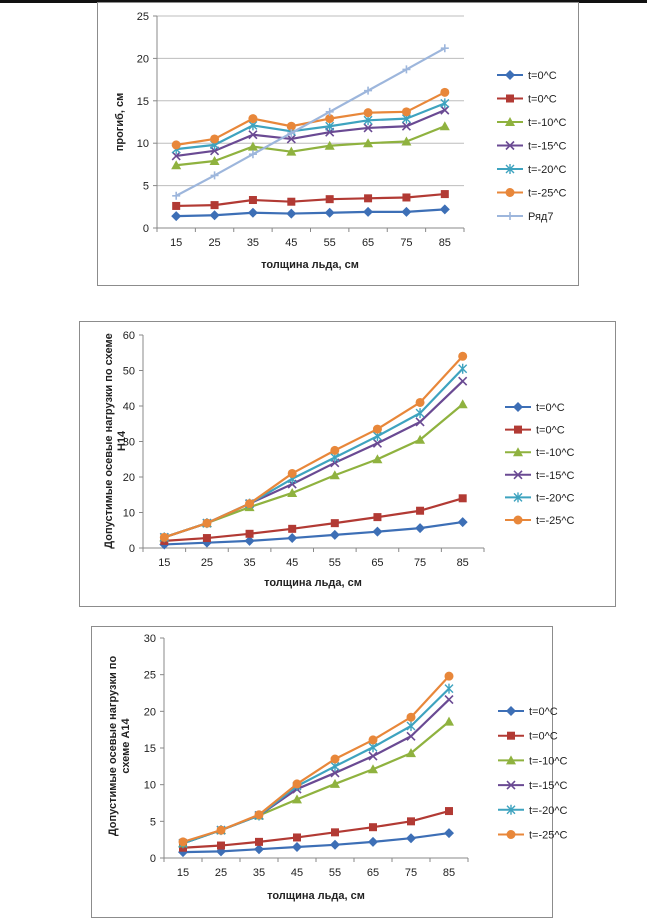 This screenshot has height=923, width=647. Describe the element at coordinates (547, 170) in the screenshot. I see `legend-label: t=-20^C` at that location.